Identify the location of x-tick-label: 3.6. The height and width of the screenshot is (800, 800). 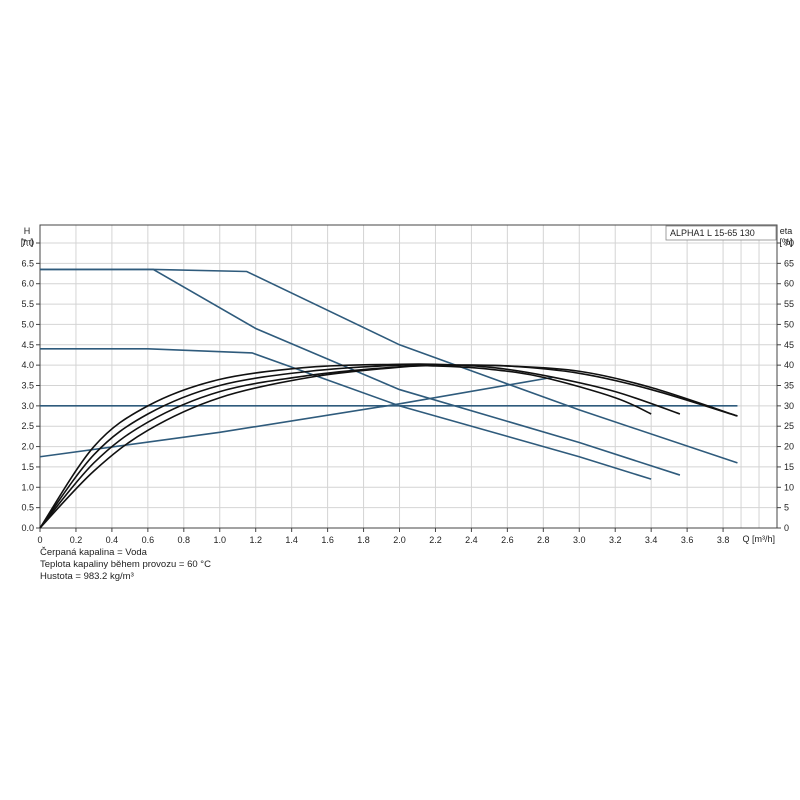
(687, 540).